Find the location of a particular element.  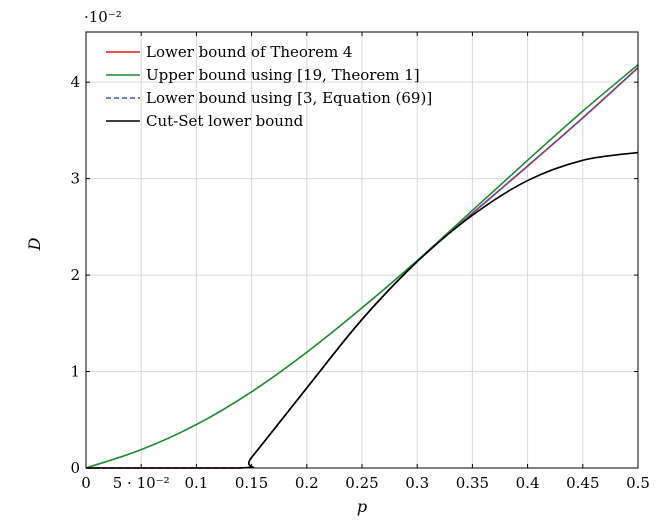

x-tick-label: 0.3 is located at coordinates (417, 483).